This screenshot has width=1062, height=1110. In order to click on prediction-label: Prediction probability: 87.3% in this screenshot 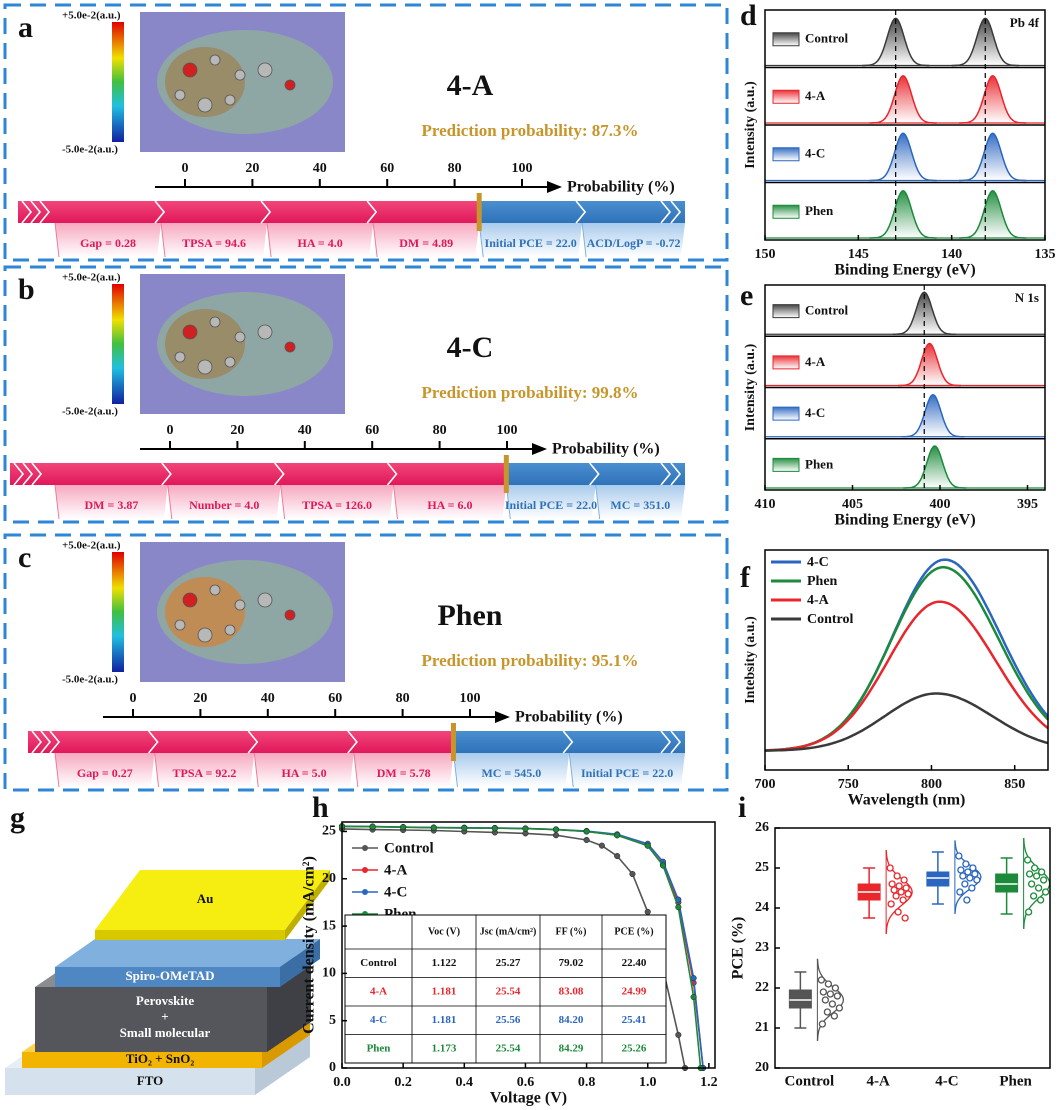, I will do `click(529, 130)`.